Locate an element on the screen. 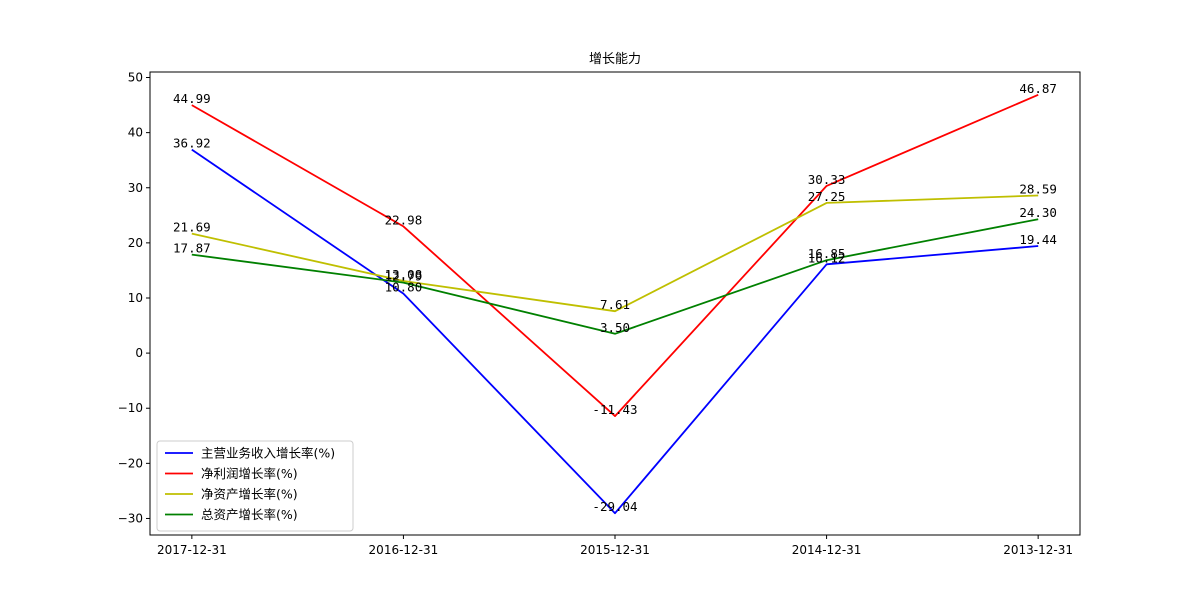 This screenshot has height=600, width=1200. y-tick-label: 0 is located at coordinates (139, 353).